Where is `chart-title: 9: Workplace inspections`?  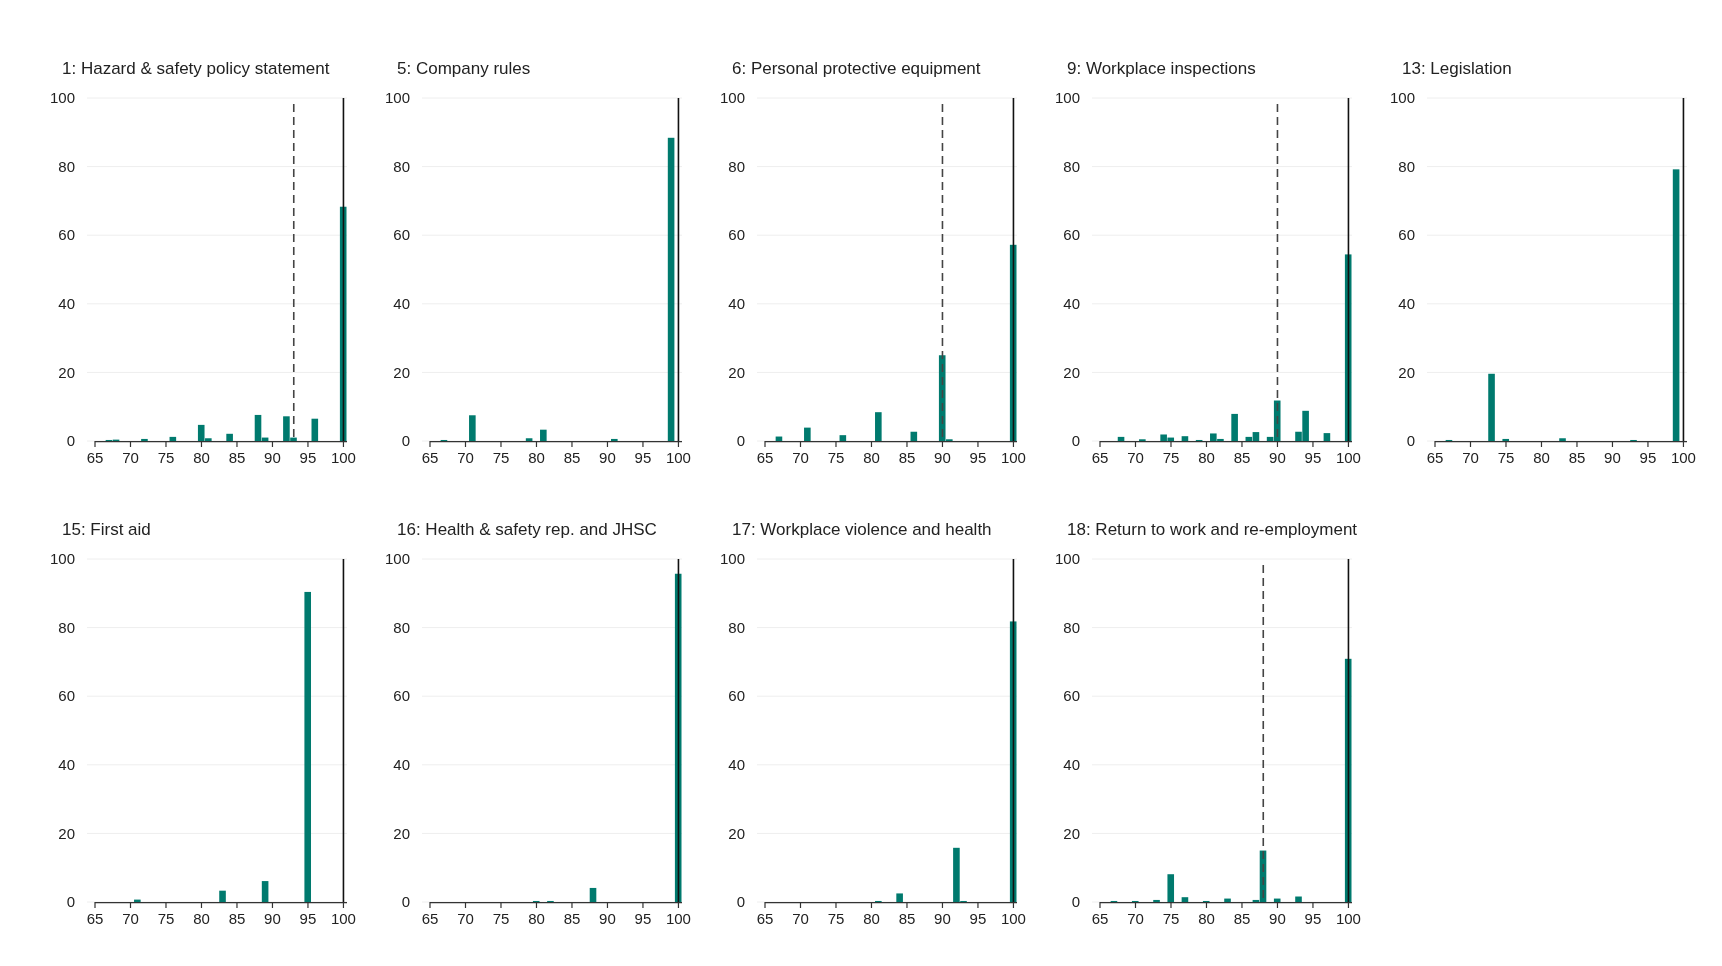 chart-title: 9: Workplace inspections is located at coordinates (1161, 68).